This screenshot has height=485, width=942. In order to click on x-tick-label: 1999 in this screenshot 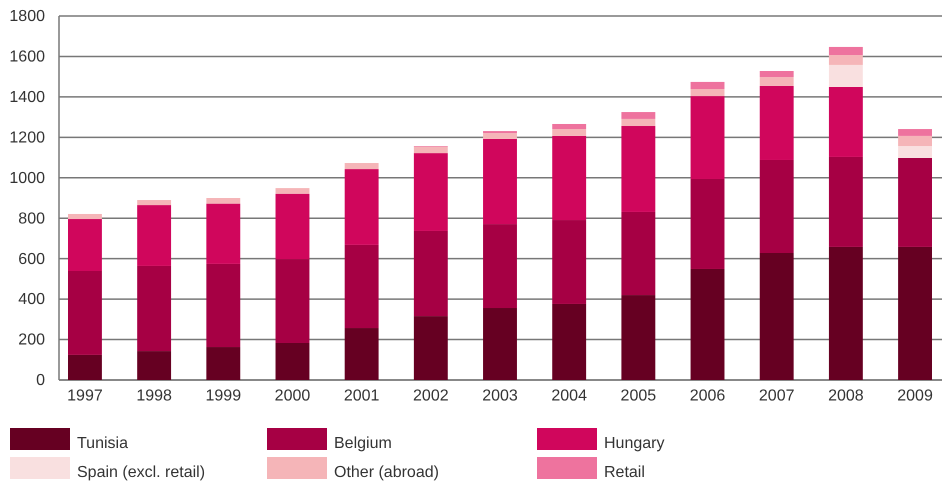, I will do `click(224, 395)`.